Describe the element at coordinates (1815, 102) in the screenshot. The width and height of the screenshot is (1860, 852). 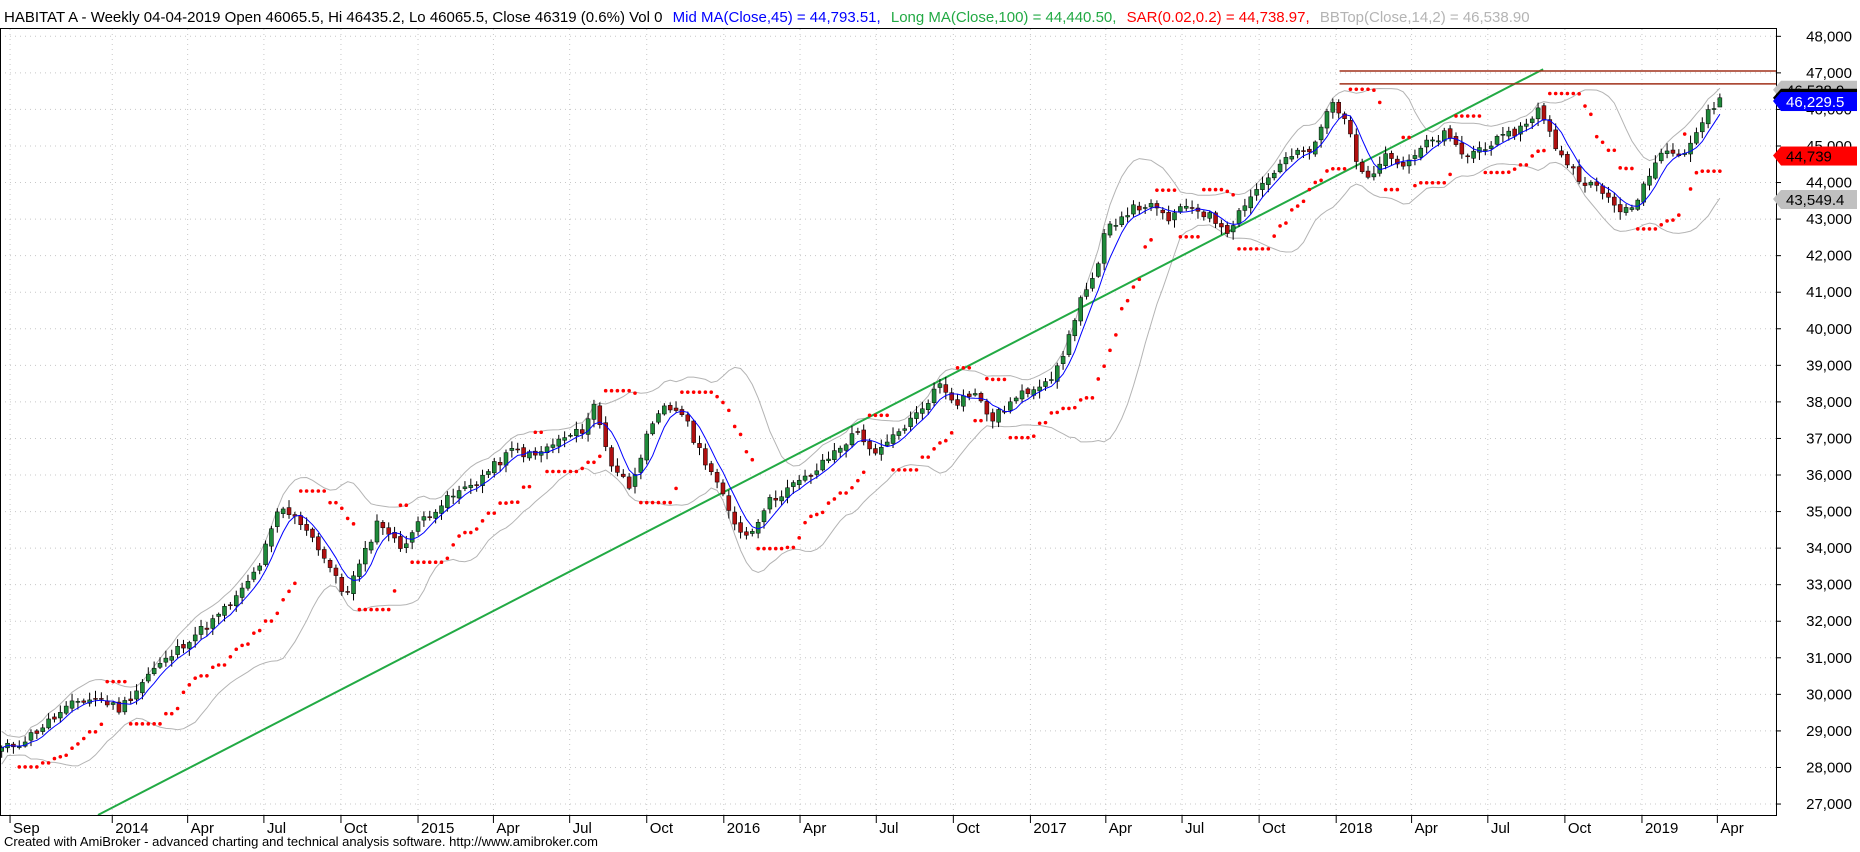
I see `value-tag-label: 46,229.5` at that location.